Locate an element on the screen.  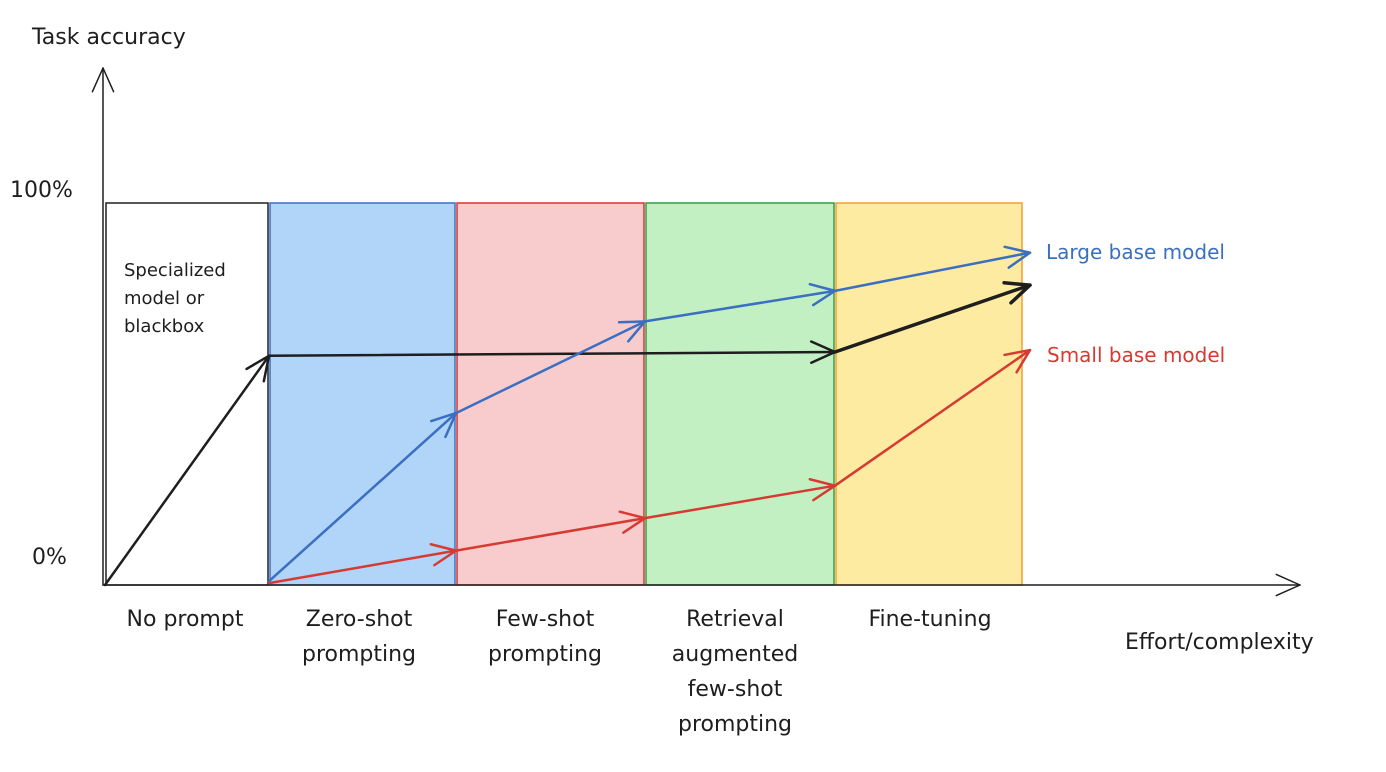
legend-large-base-model: Large base model is located at coordinates (1135, 252).